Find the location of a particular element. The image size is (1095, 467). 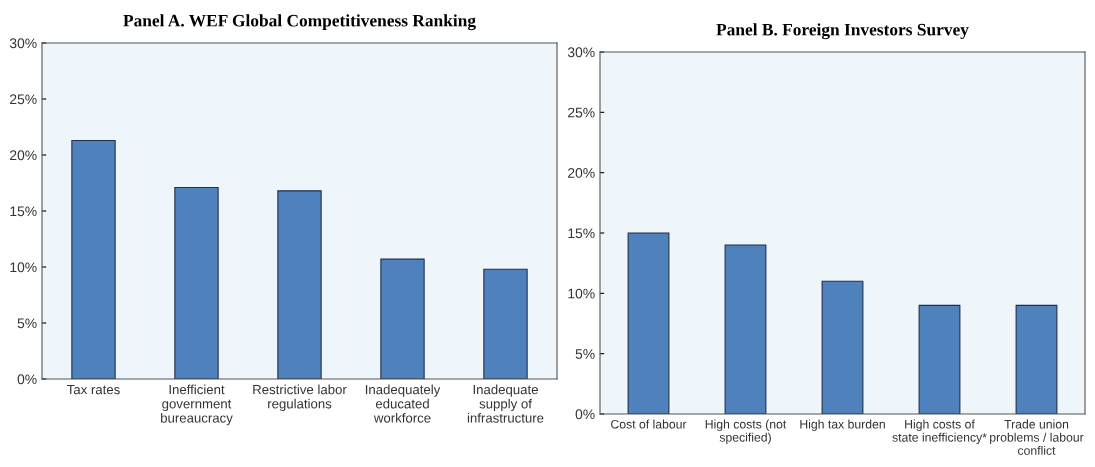

x-tick-label: Tax rates is located at coordinates (93, 390).